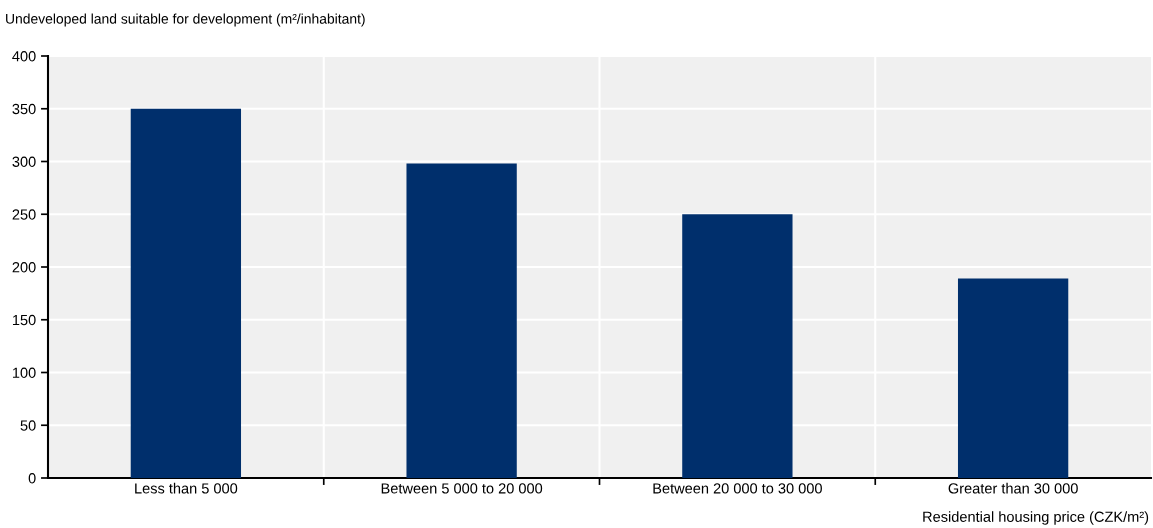 This screenshot has width=1153, height=528. I want to click on x-tick-label: Less than 5 000, so click(186, 488).